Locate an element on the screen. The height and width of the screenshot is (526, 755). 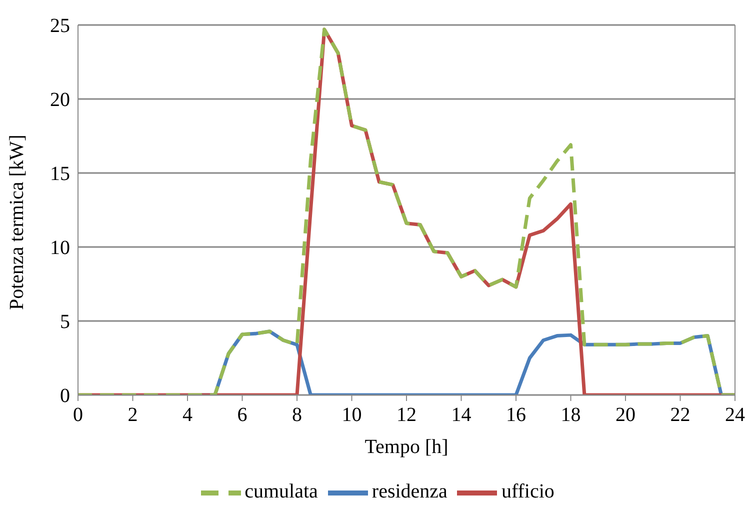
legend-label: cumulata is located at coordinates (281, 491).